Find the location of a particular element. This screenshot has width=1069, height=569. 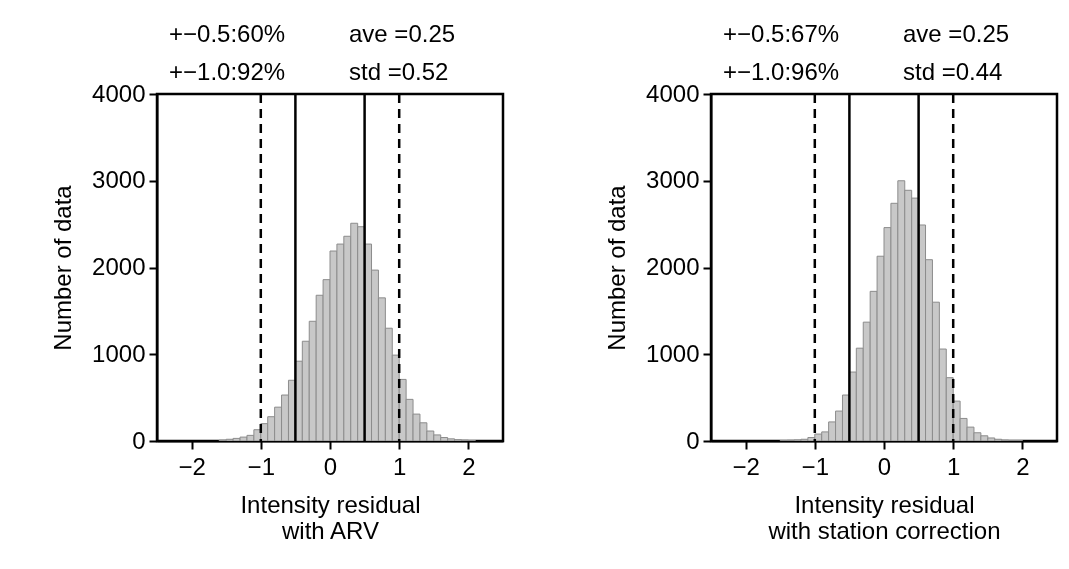

x-axis-title: Intensity residual with station correction is located at coordinates (884, 517).